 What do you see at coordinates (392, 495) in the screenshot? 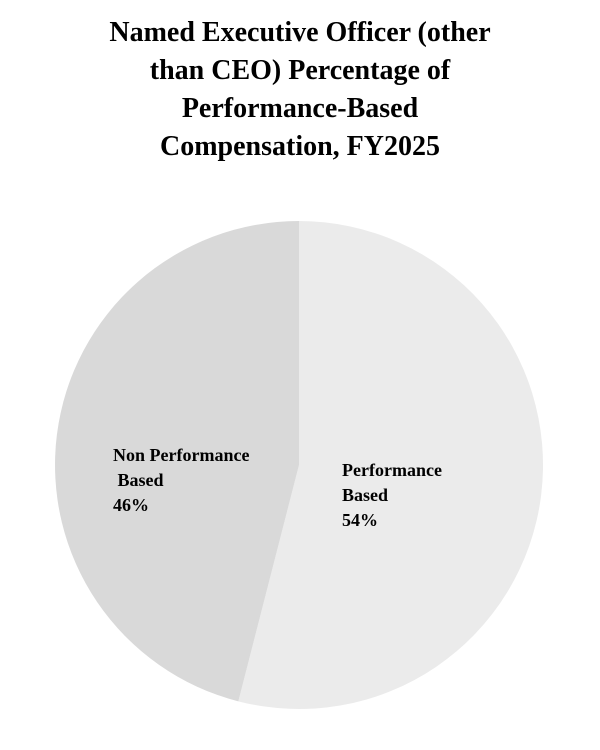
I see `slice-label-performance-based: Performance Based 54%` at bounding box center [392, 495].